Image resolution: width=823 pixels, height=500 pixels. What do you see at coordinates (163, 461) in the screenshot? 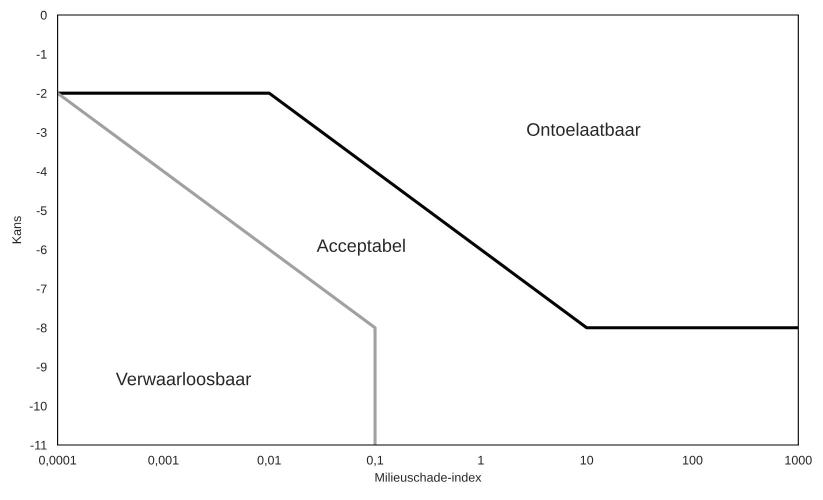
I see `x-tick-label: 0,001` at bounding box center [163, 461].